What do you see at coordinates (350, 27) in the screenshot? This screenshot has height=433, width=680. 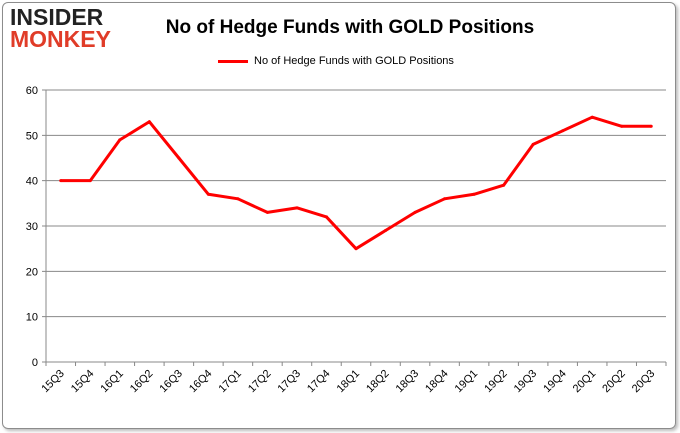 I see `chart-title: No of Hedge Funds with GOLD Positions` at bounding box center [350, 27].